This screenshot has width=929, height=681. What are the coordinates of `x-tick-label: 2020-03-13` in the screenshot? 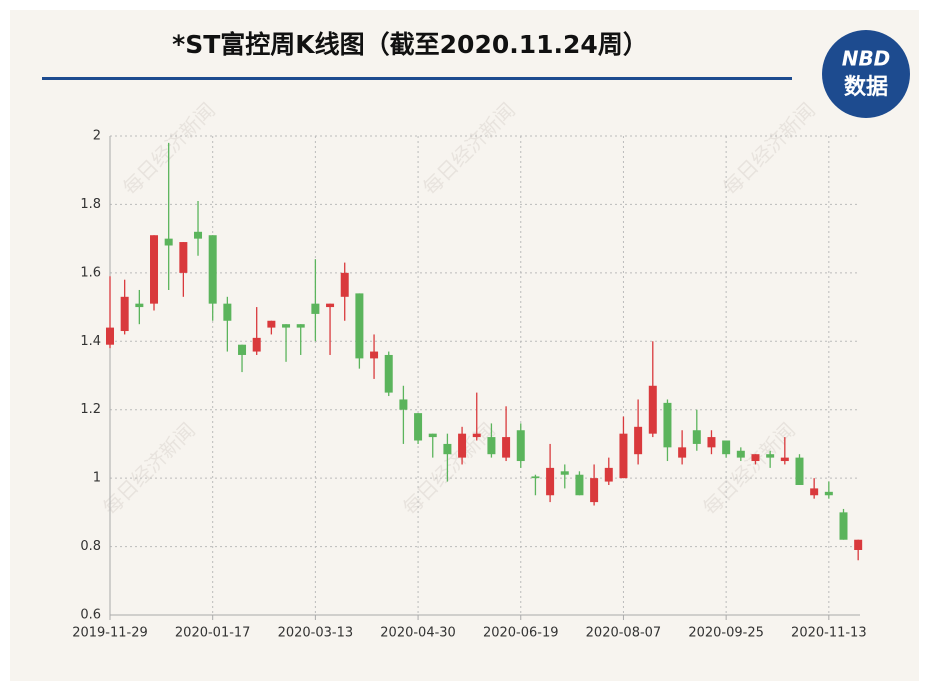 It's located at (316, 633).